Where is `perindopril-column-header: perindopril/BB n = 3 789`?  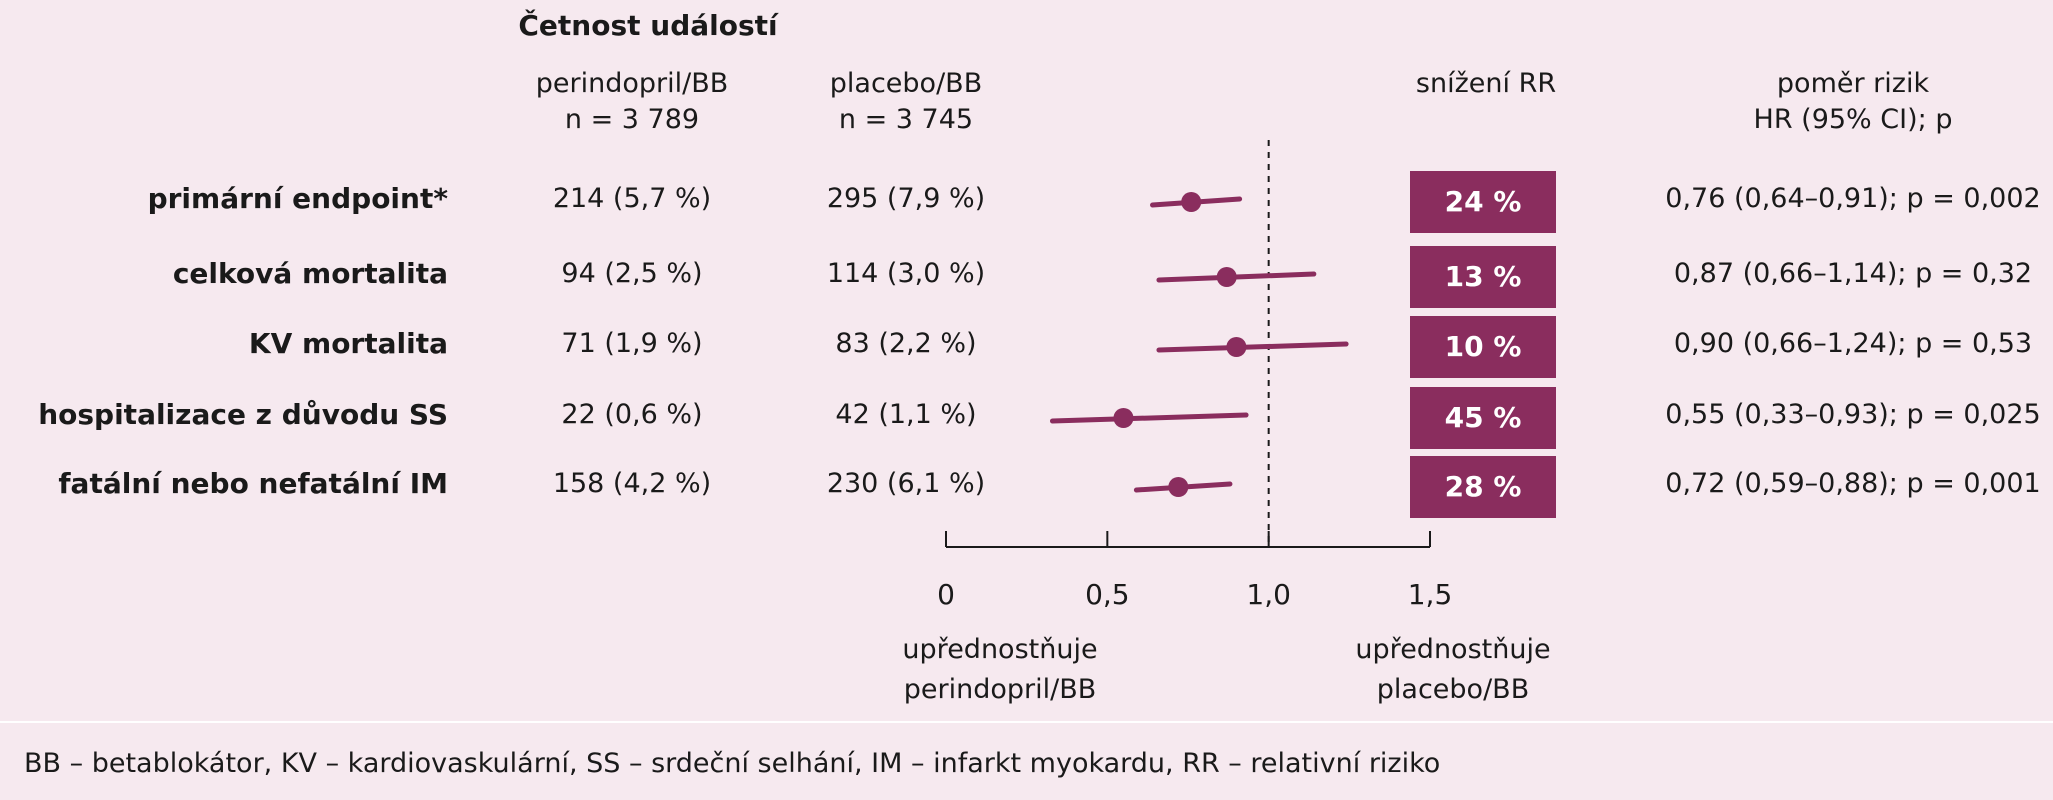 perindopril-column-header: perindopril/BB n = 3 789 is located at coordinates (632, 102).